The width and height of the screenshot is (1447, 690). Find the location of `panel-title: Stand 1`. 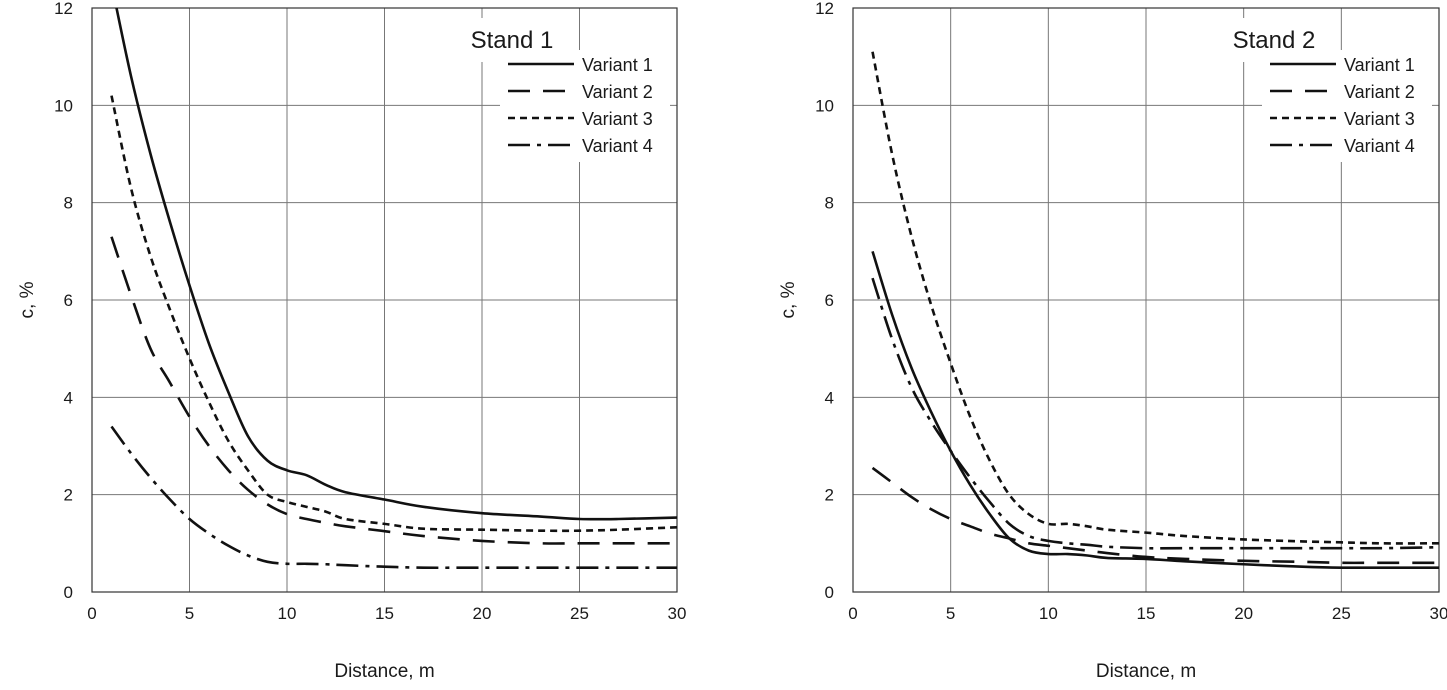

panel-title: Stand 1 is located at coordinates (512, 40).